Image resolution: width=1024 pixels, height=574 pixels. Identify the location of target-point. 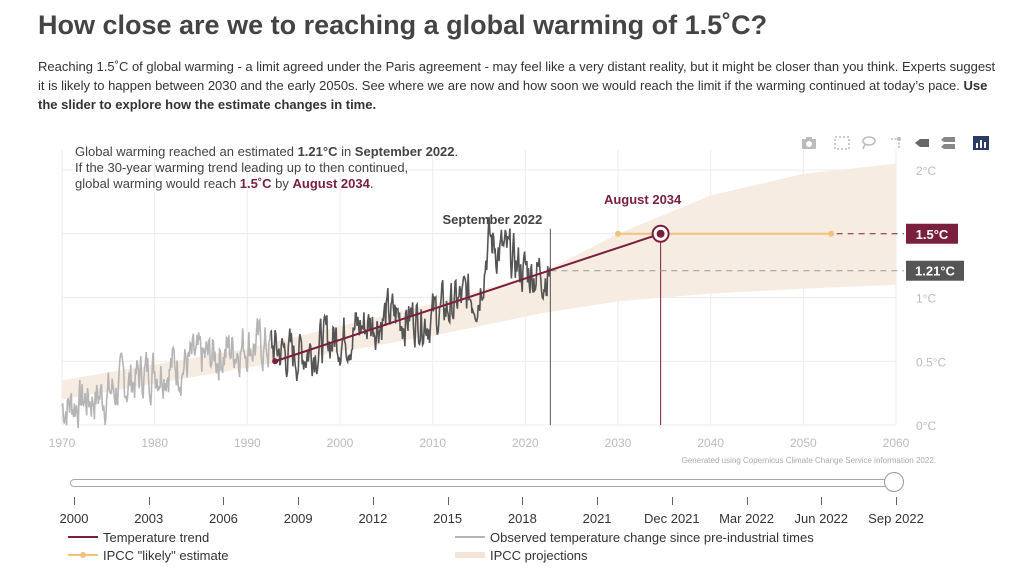
(660, 233).